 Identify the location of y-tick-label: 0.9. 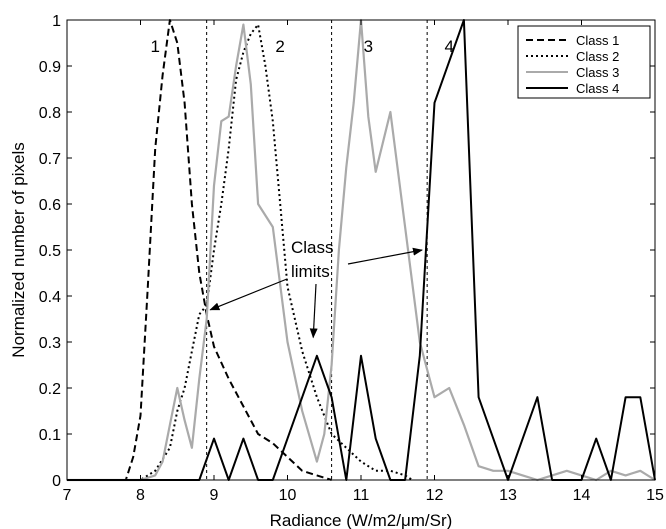
(50, 67).